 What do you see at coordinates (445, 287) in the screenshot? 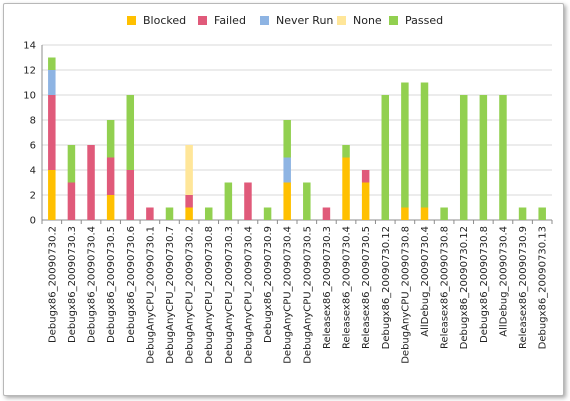
I see `x-tick-label-20: Releasex86_20090730.8` at bounding box center [445, 287].